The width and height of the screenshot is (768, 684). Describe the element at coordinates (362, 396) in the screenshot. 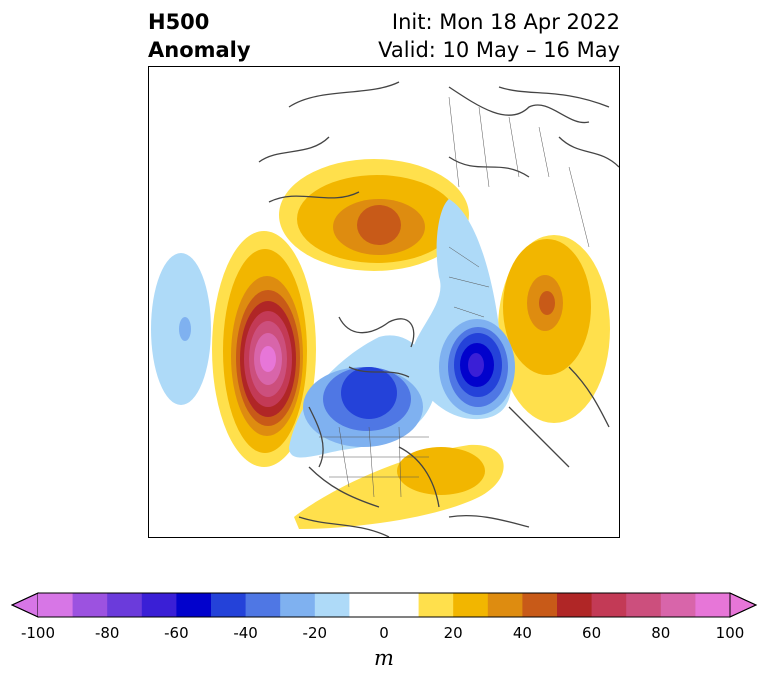

I see `anomaly-negative-north-america` at that location.